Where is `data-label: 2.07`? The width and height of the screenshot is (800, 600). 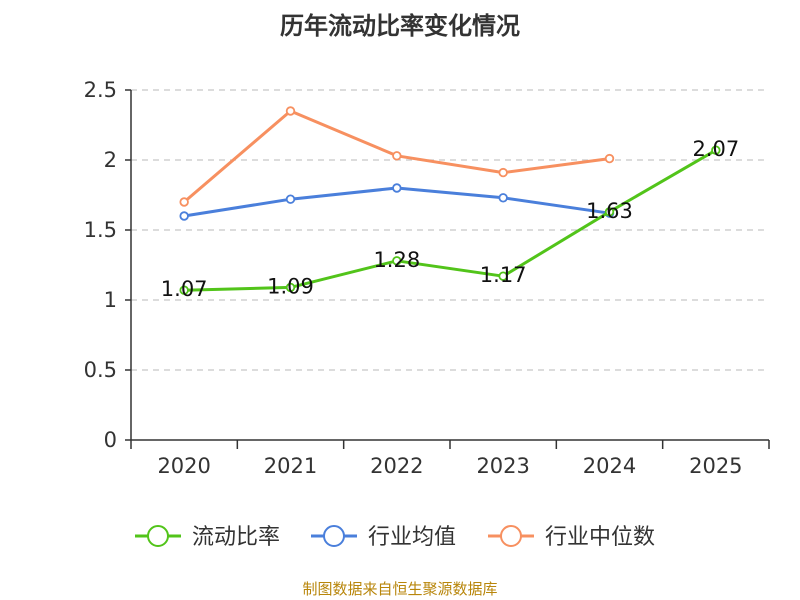
data-label: 2.07 is located at coordinates (715, 149).